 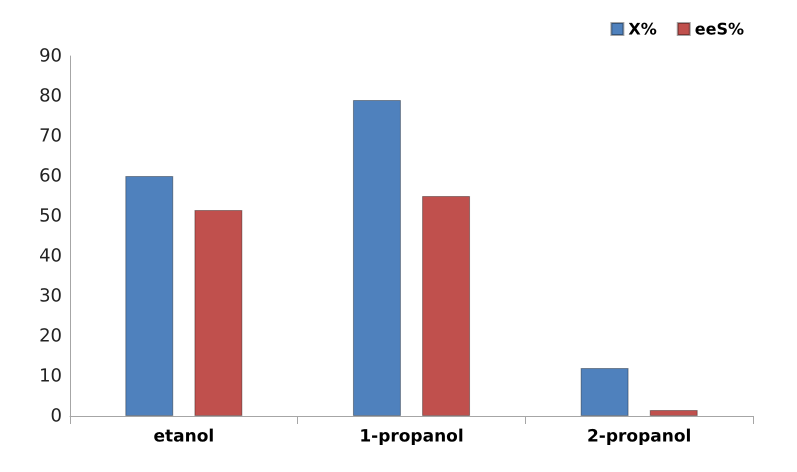 I want to click on y-tick-label: 40, so click(x=50, y=256).